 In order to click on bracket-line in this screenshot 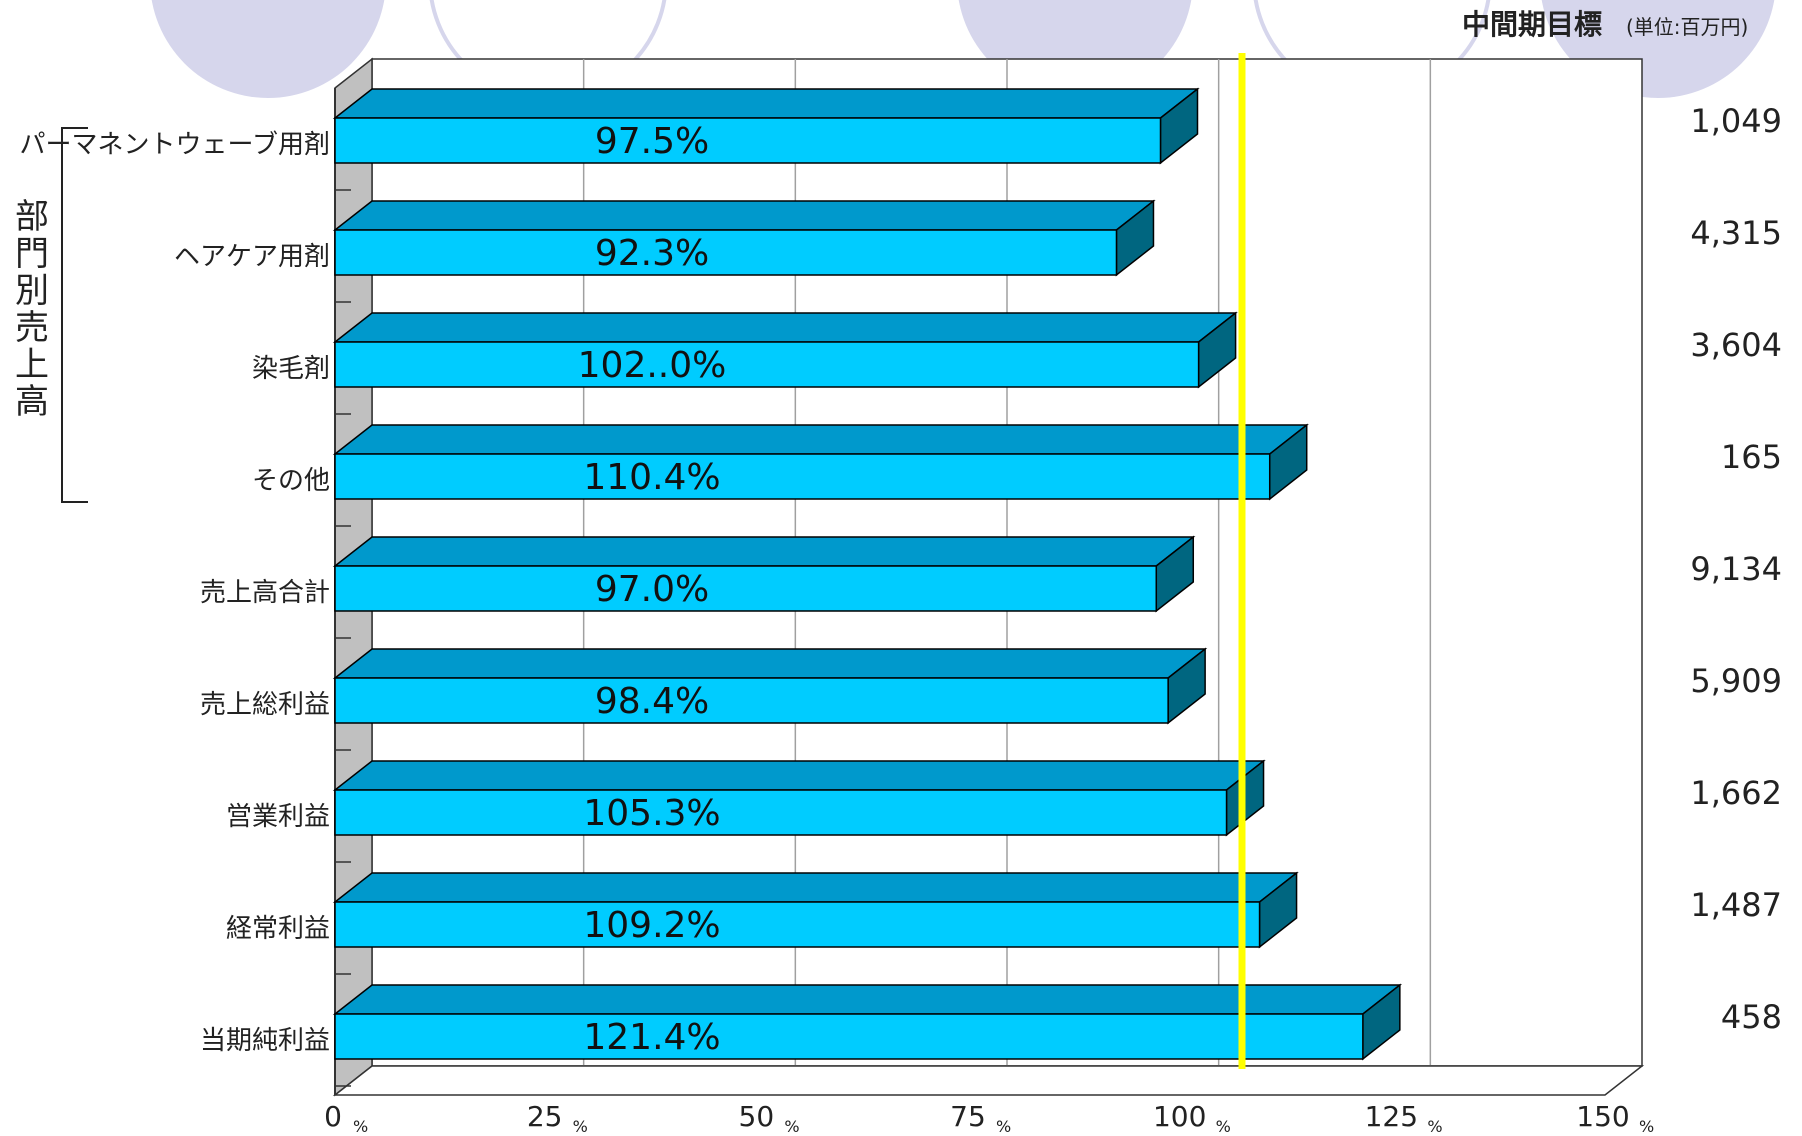, I will do `click(74, 315)`.